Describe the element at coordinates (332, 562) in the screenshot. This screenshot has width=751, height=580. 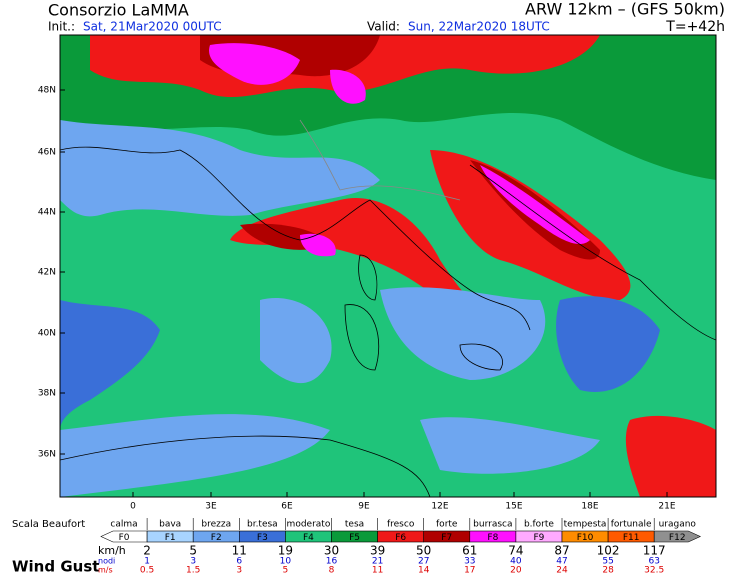
I see `threshold: 16` at that location.